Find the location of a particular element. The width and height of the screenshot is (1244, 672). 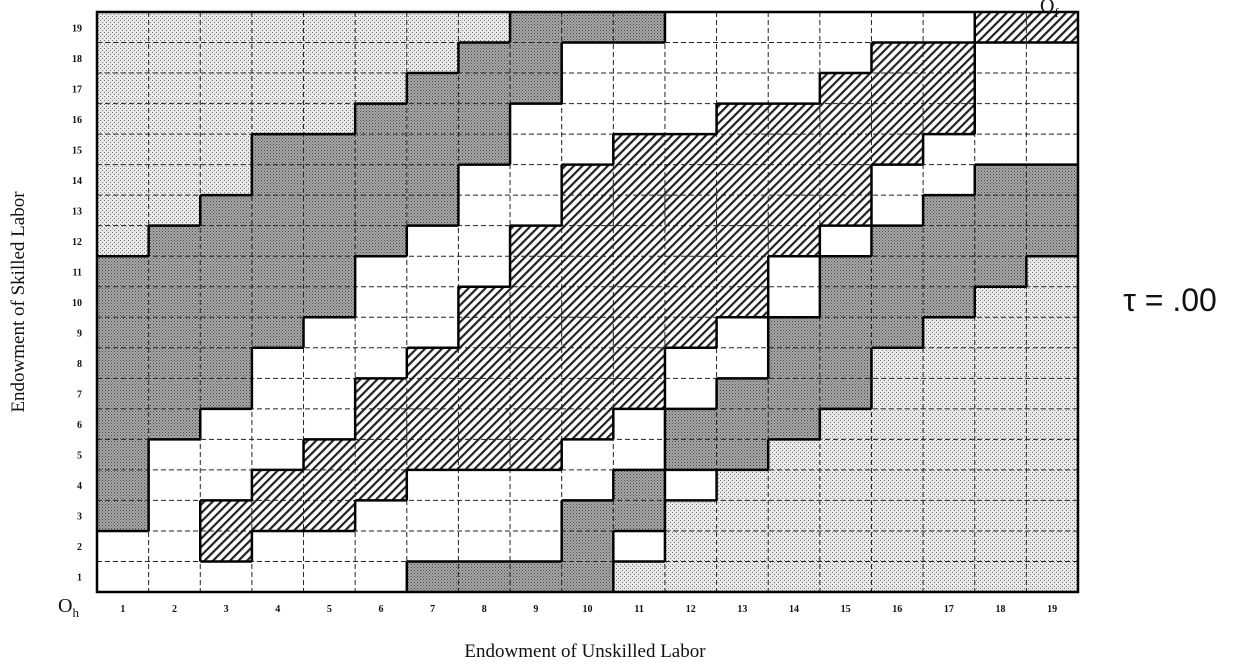

y-tick-label: 15 is located at coordinates (77, 150).